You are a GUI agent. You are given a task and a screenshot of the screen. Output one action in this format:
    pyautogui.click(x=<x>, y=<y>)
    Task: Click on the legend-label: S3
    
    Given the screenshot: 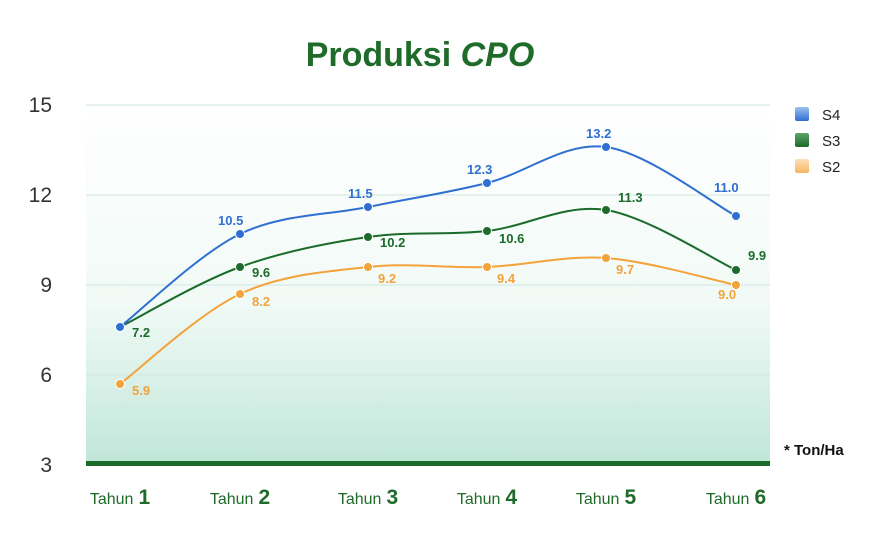 What is the action you would take?
    pyautogui.click(x=831, y=141)
    